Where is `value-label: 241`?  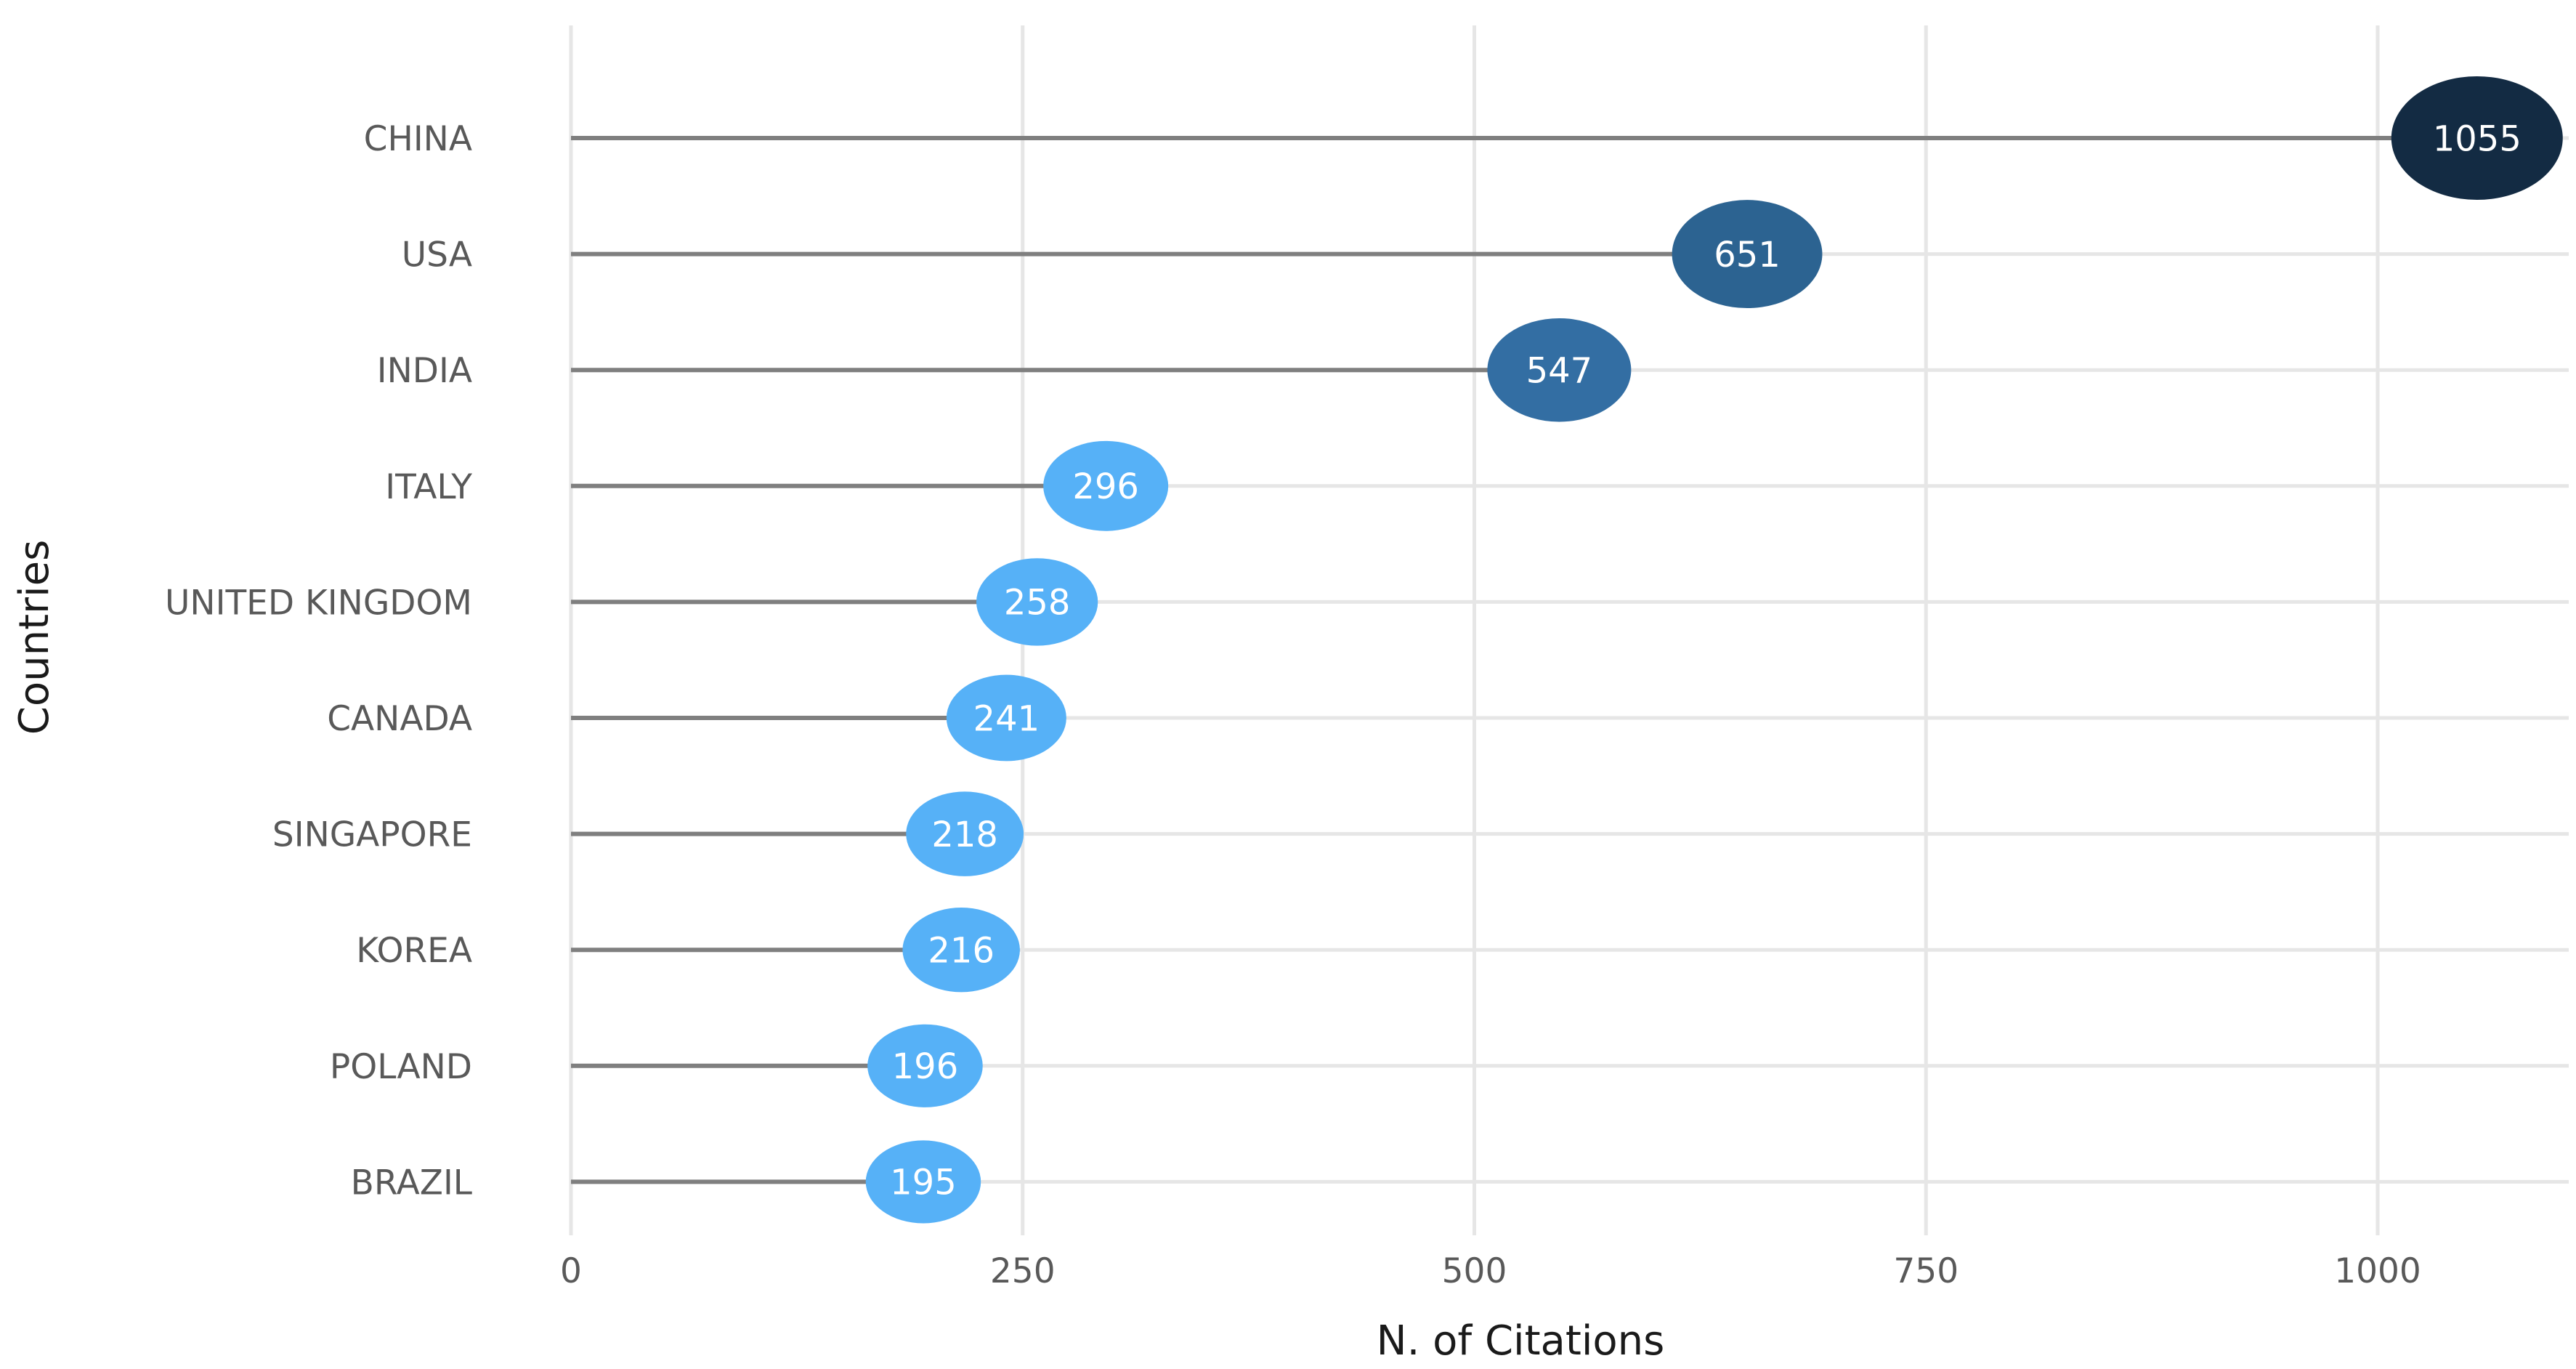
value-label: 241 is located at coordinates (1006, 718).